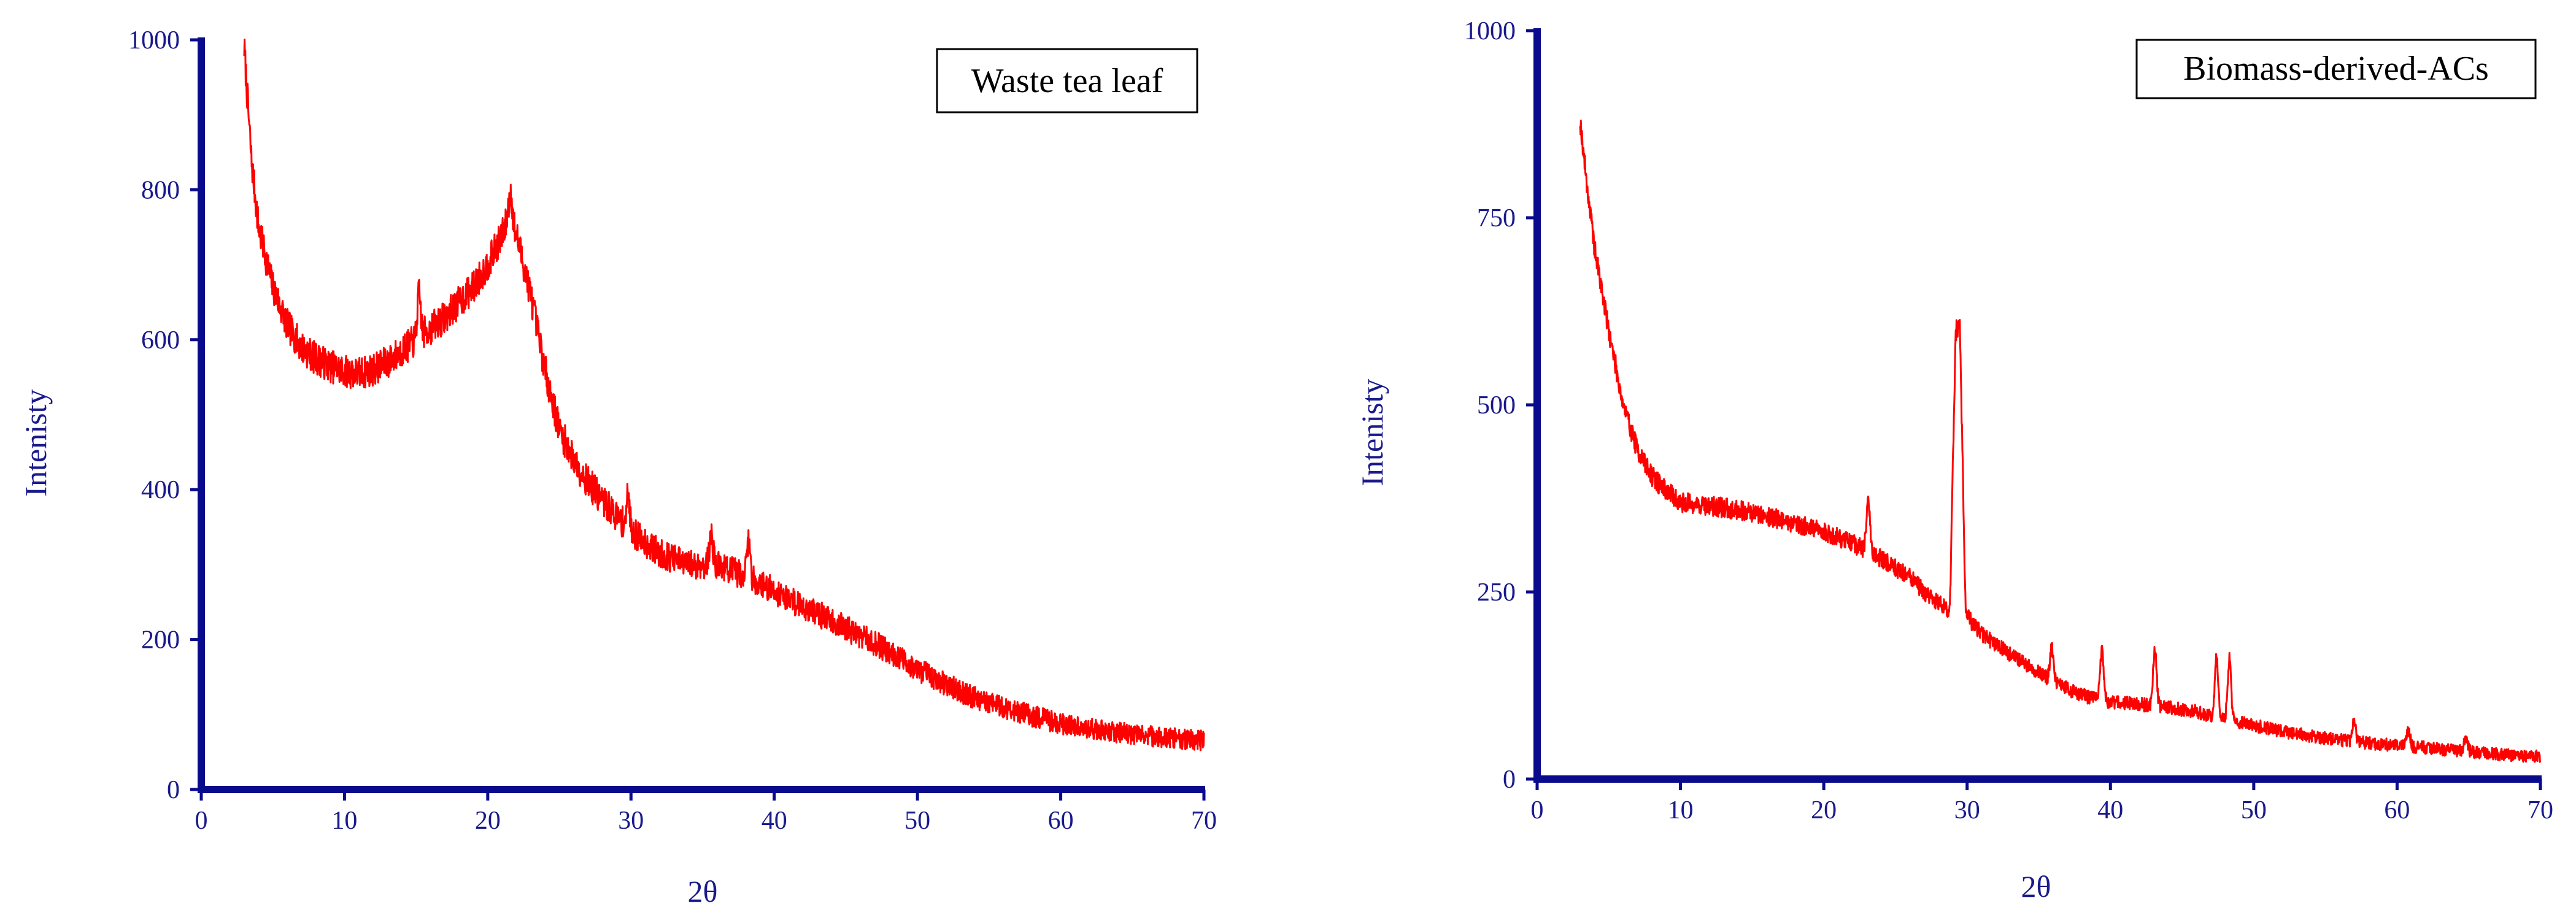 The image size is (2576, 922). What do you see at coordinates (160, 190) in the screenshot?
I see `y-tick-label: 800` at bounding box center [160, 190].